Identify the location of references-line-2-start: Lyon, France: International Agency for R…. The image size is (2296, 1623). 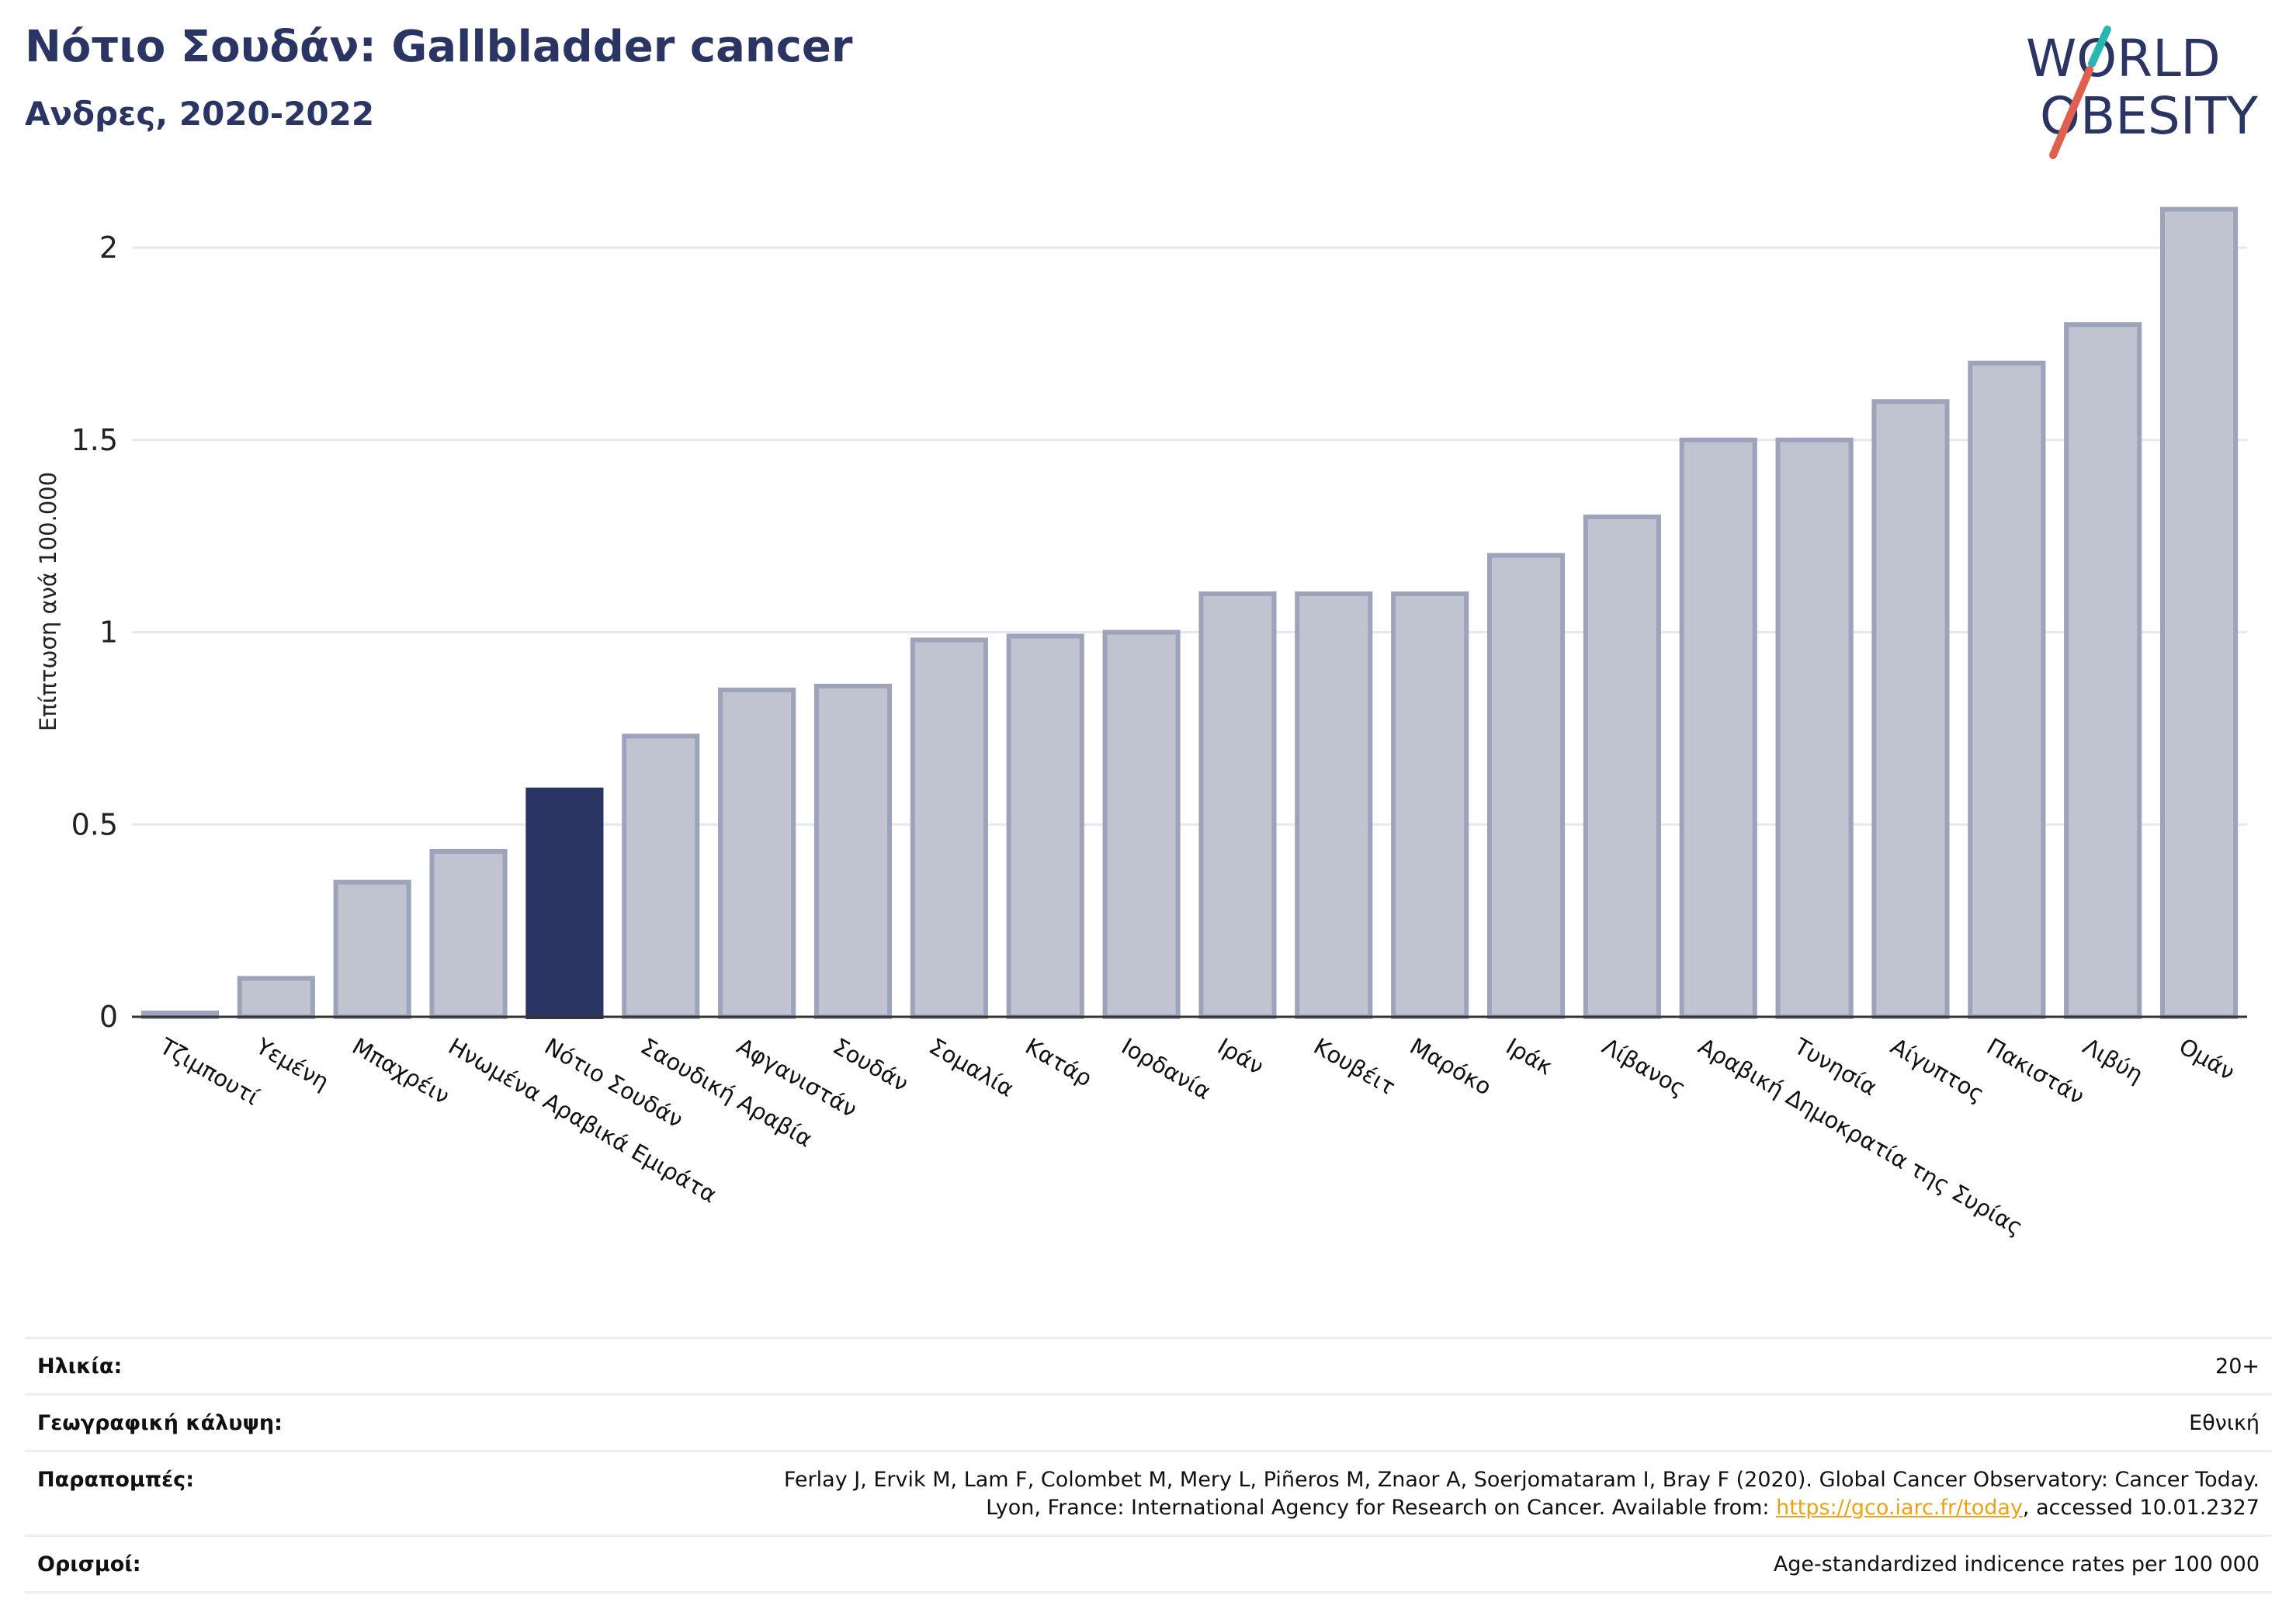
(1381, 1508).